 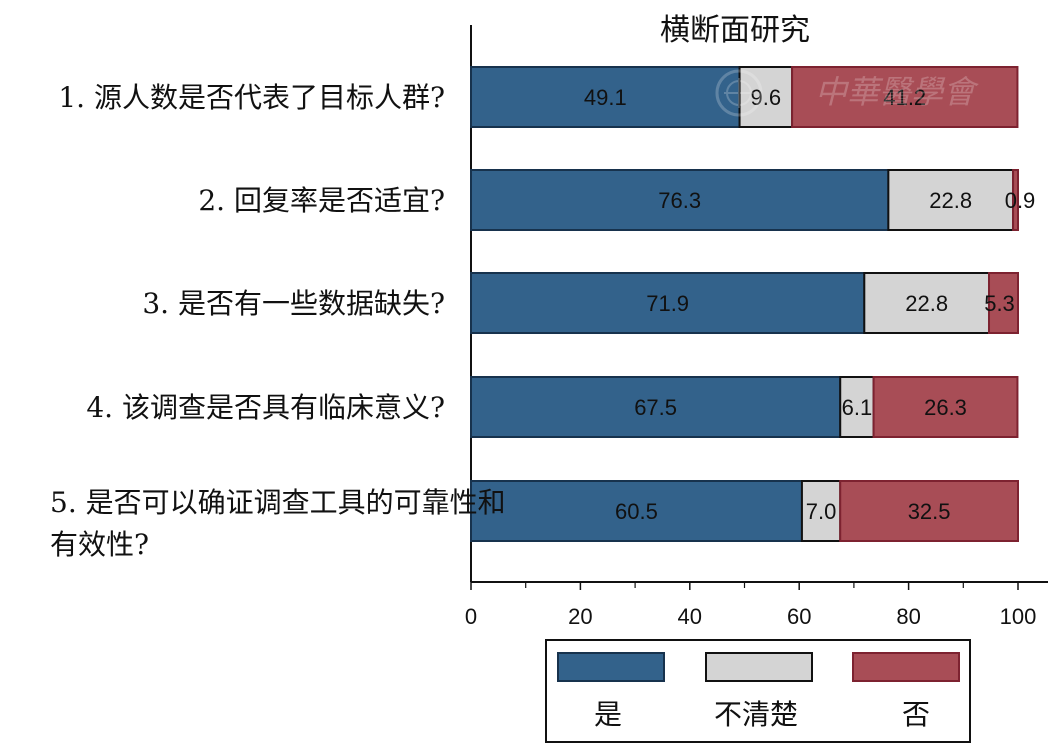 What do you see at coordinates (758, 691) in the screenshot?
I see `legend: 是 不清楚 否` at bounding box center [758, 691].